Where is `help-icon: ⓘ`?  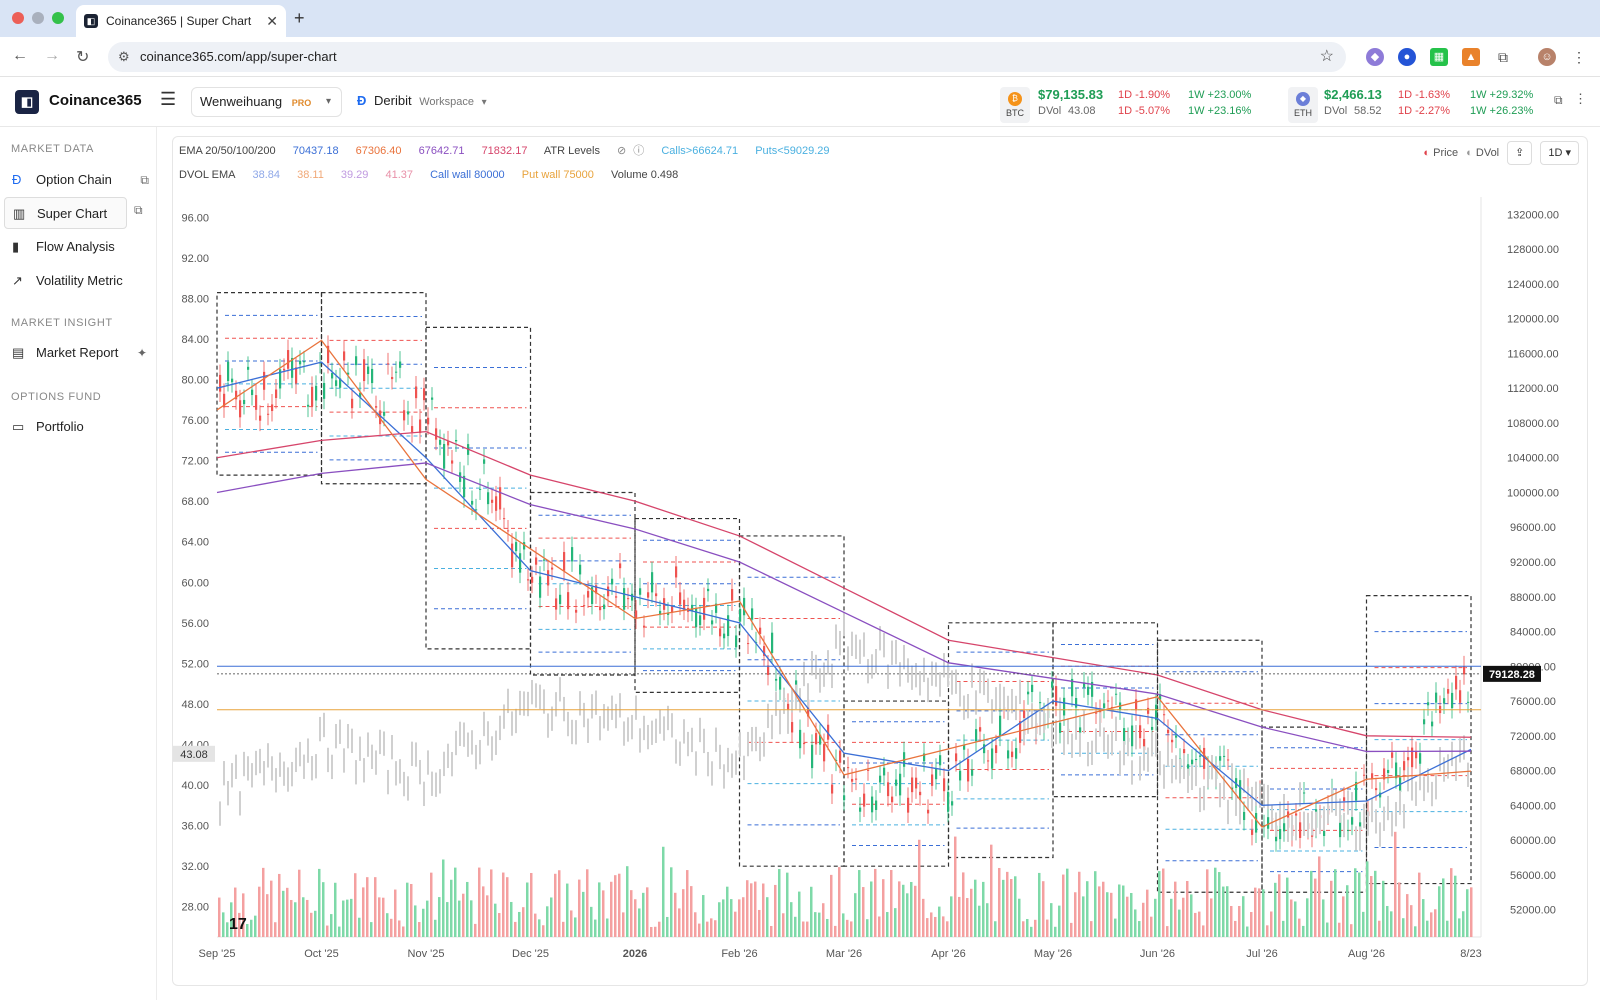 help-icon: ⓘ is located at coordinates (639, 151).